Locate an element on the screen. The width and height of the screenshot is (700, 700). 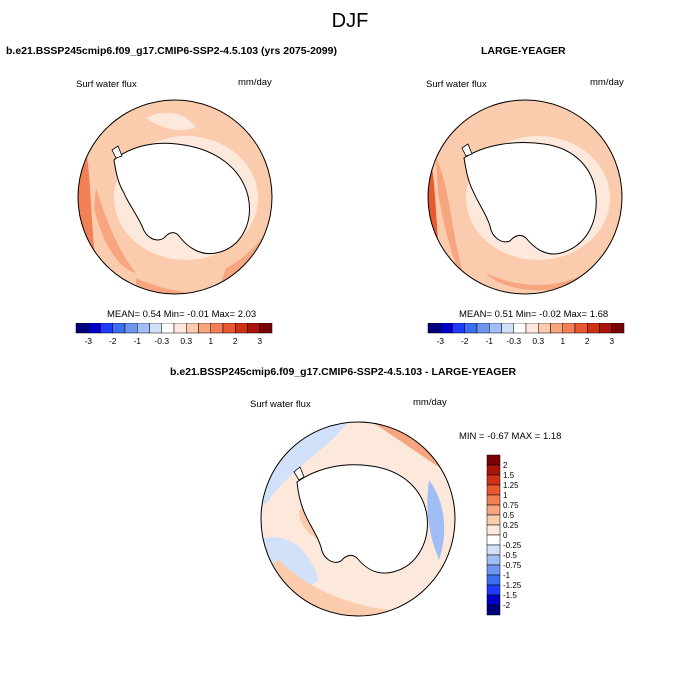
panel2-colorbar: -3 -2 -1 -0.3 0.3 1 2 3 is located at coordinates (526, 334).